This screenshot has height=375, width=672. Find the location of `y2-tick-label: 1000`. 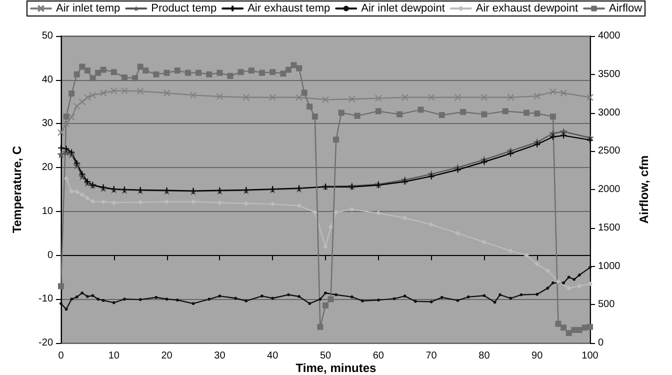

y2-tick-label: 1000 is located at coordinates (609, 266).